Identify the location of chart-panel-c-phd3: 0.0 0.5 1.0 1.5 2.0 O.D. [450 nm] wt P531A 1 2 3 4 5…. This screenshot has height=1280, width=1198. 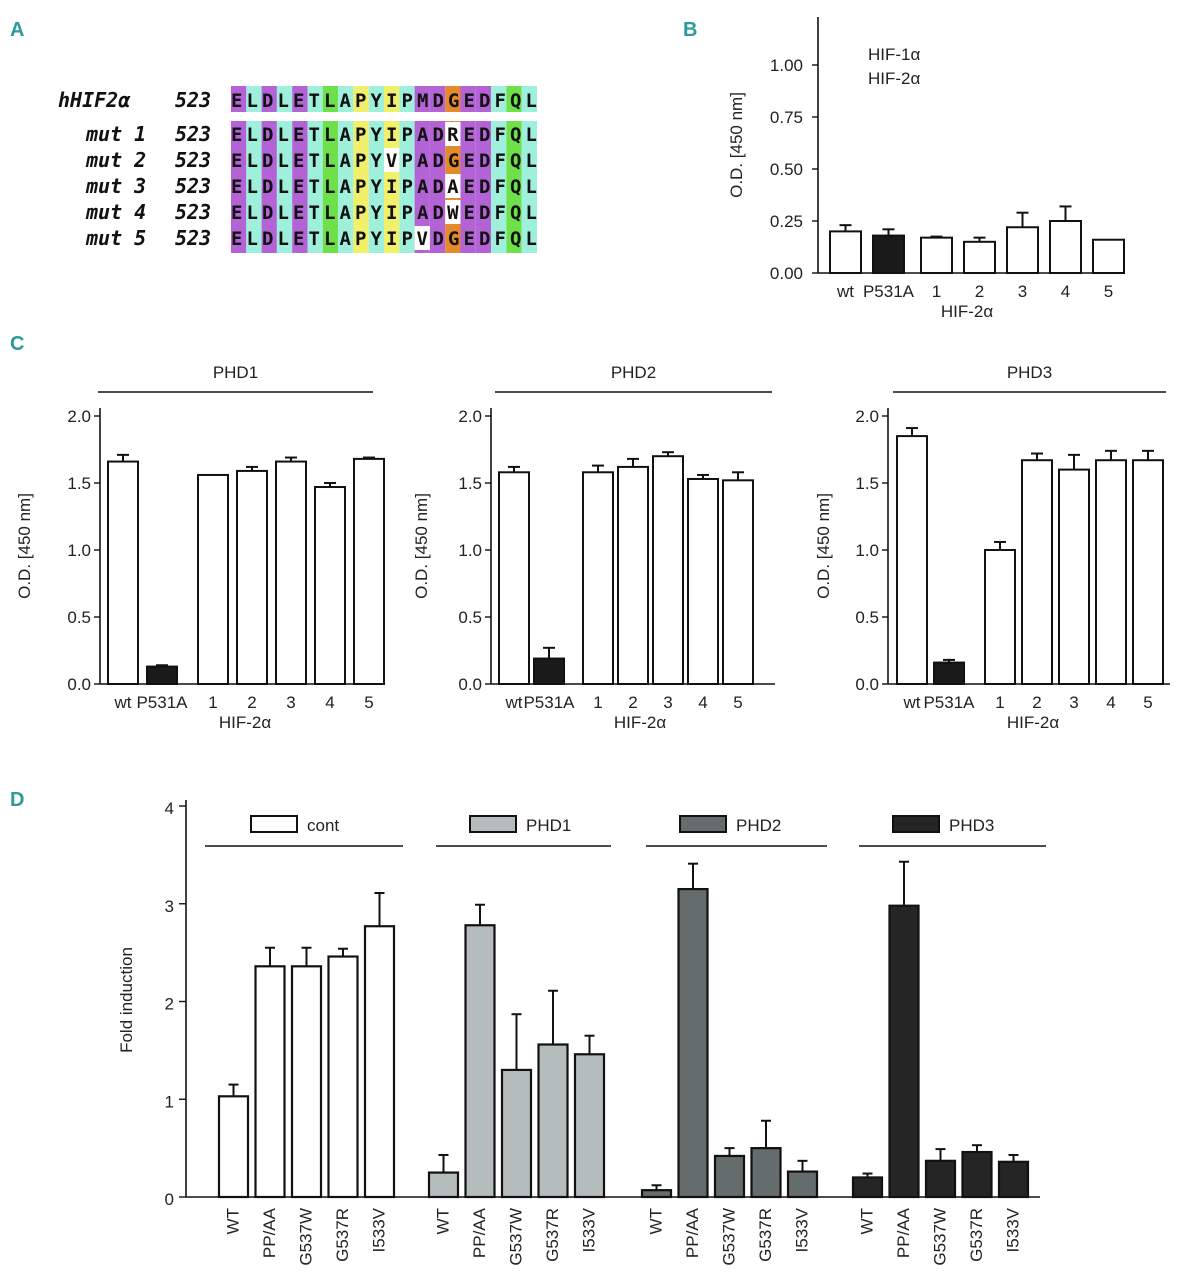
(992, 547).